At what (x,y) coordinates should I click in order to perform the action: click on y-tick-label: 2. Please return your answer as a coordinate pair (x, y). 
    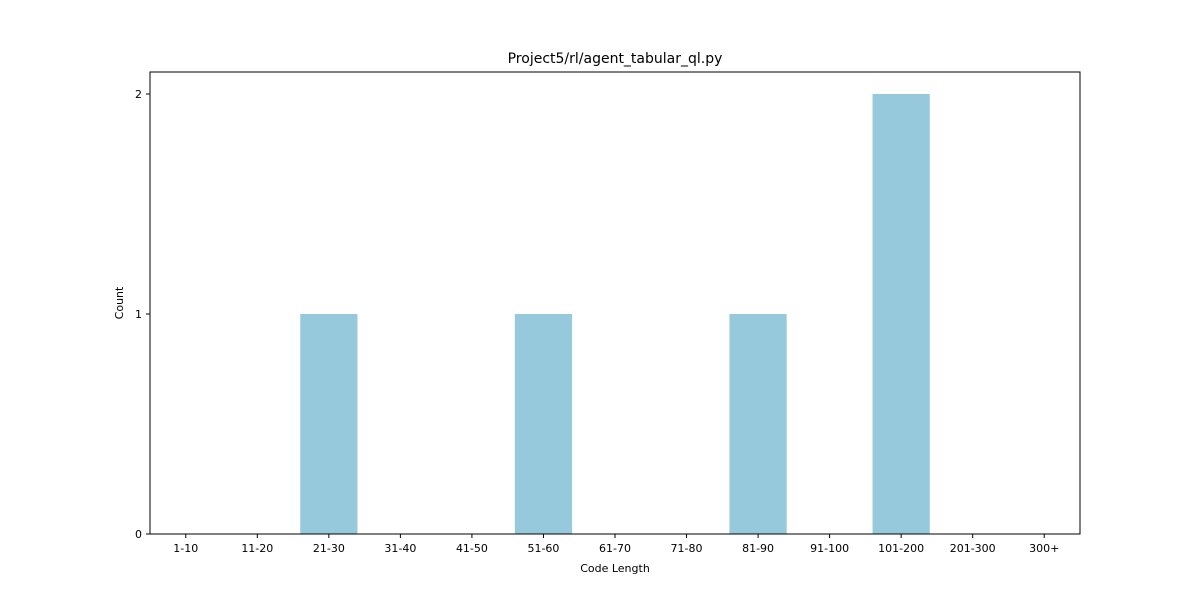
    Looking at the image, I should click on (138, 94).